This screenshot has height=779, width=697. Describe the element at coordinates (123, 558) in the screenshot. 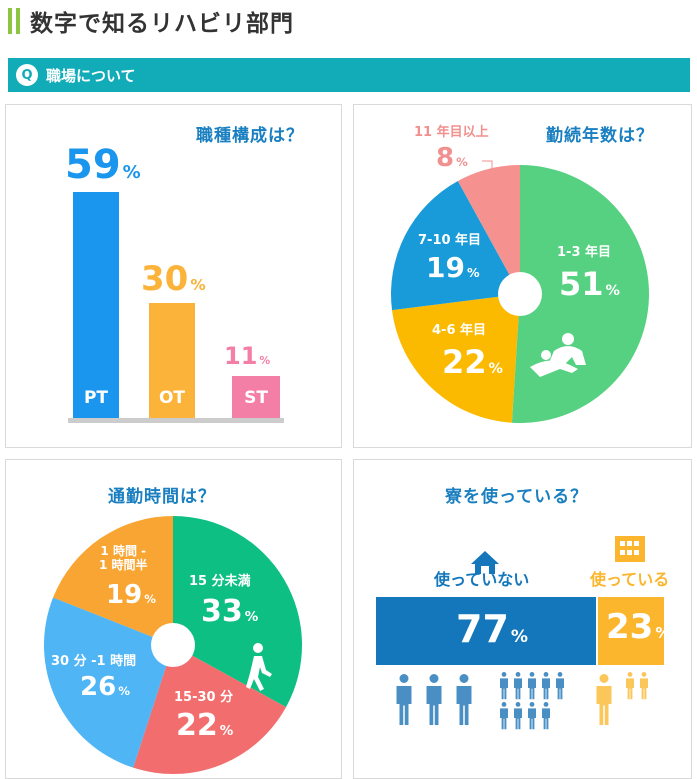

I see `pie-slice-label: 1 時間 -1 時間半` at that location.